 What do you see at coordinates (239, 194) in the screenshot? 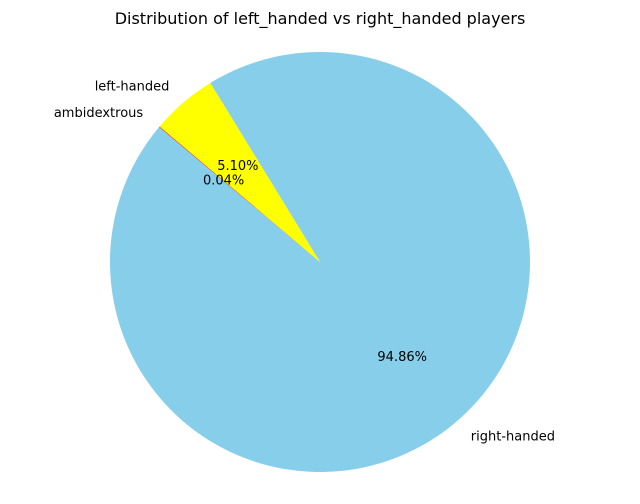
I see `pie-slice-ambidextrous` at bounding box center [239, 194].